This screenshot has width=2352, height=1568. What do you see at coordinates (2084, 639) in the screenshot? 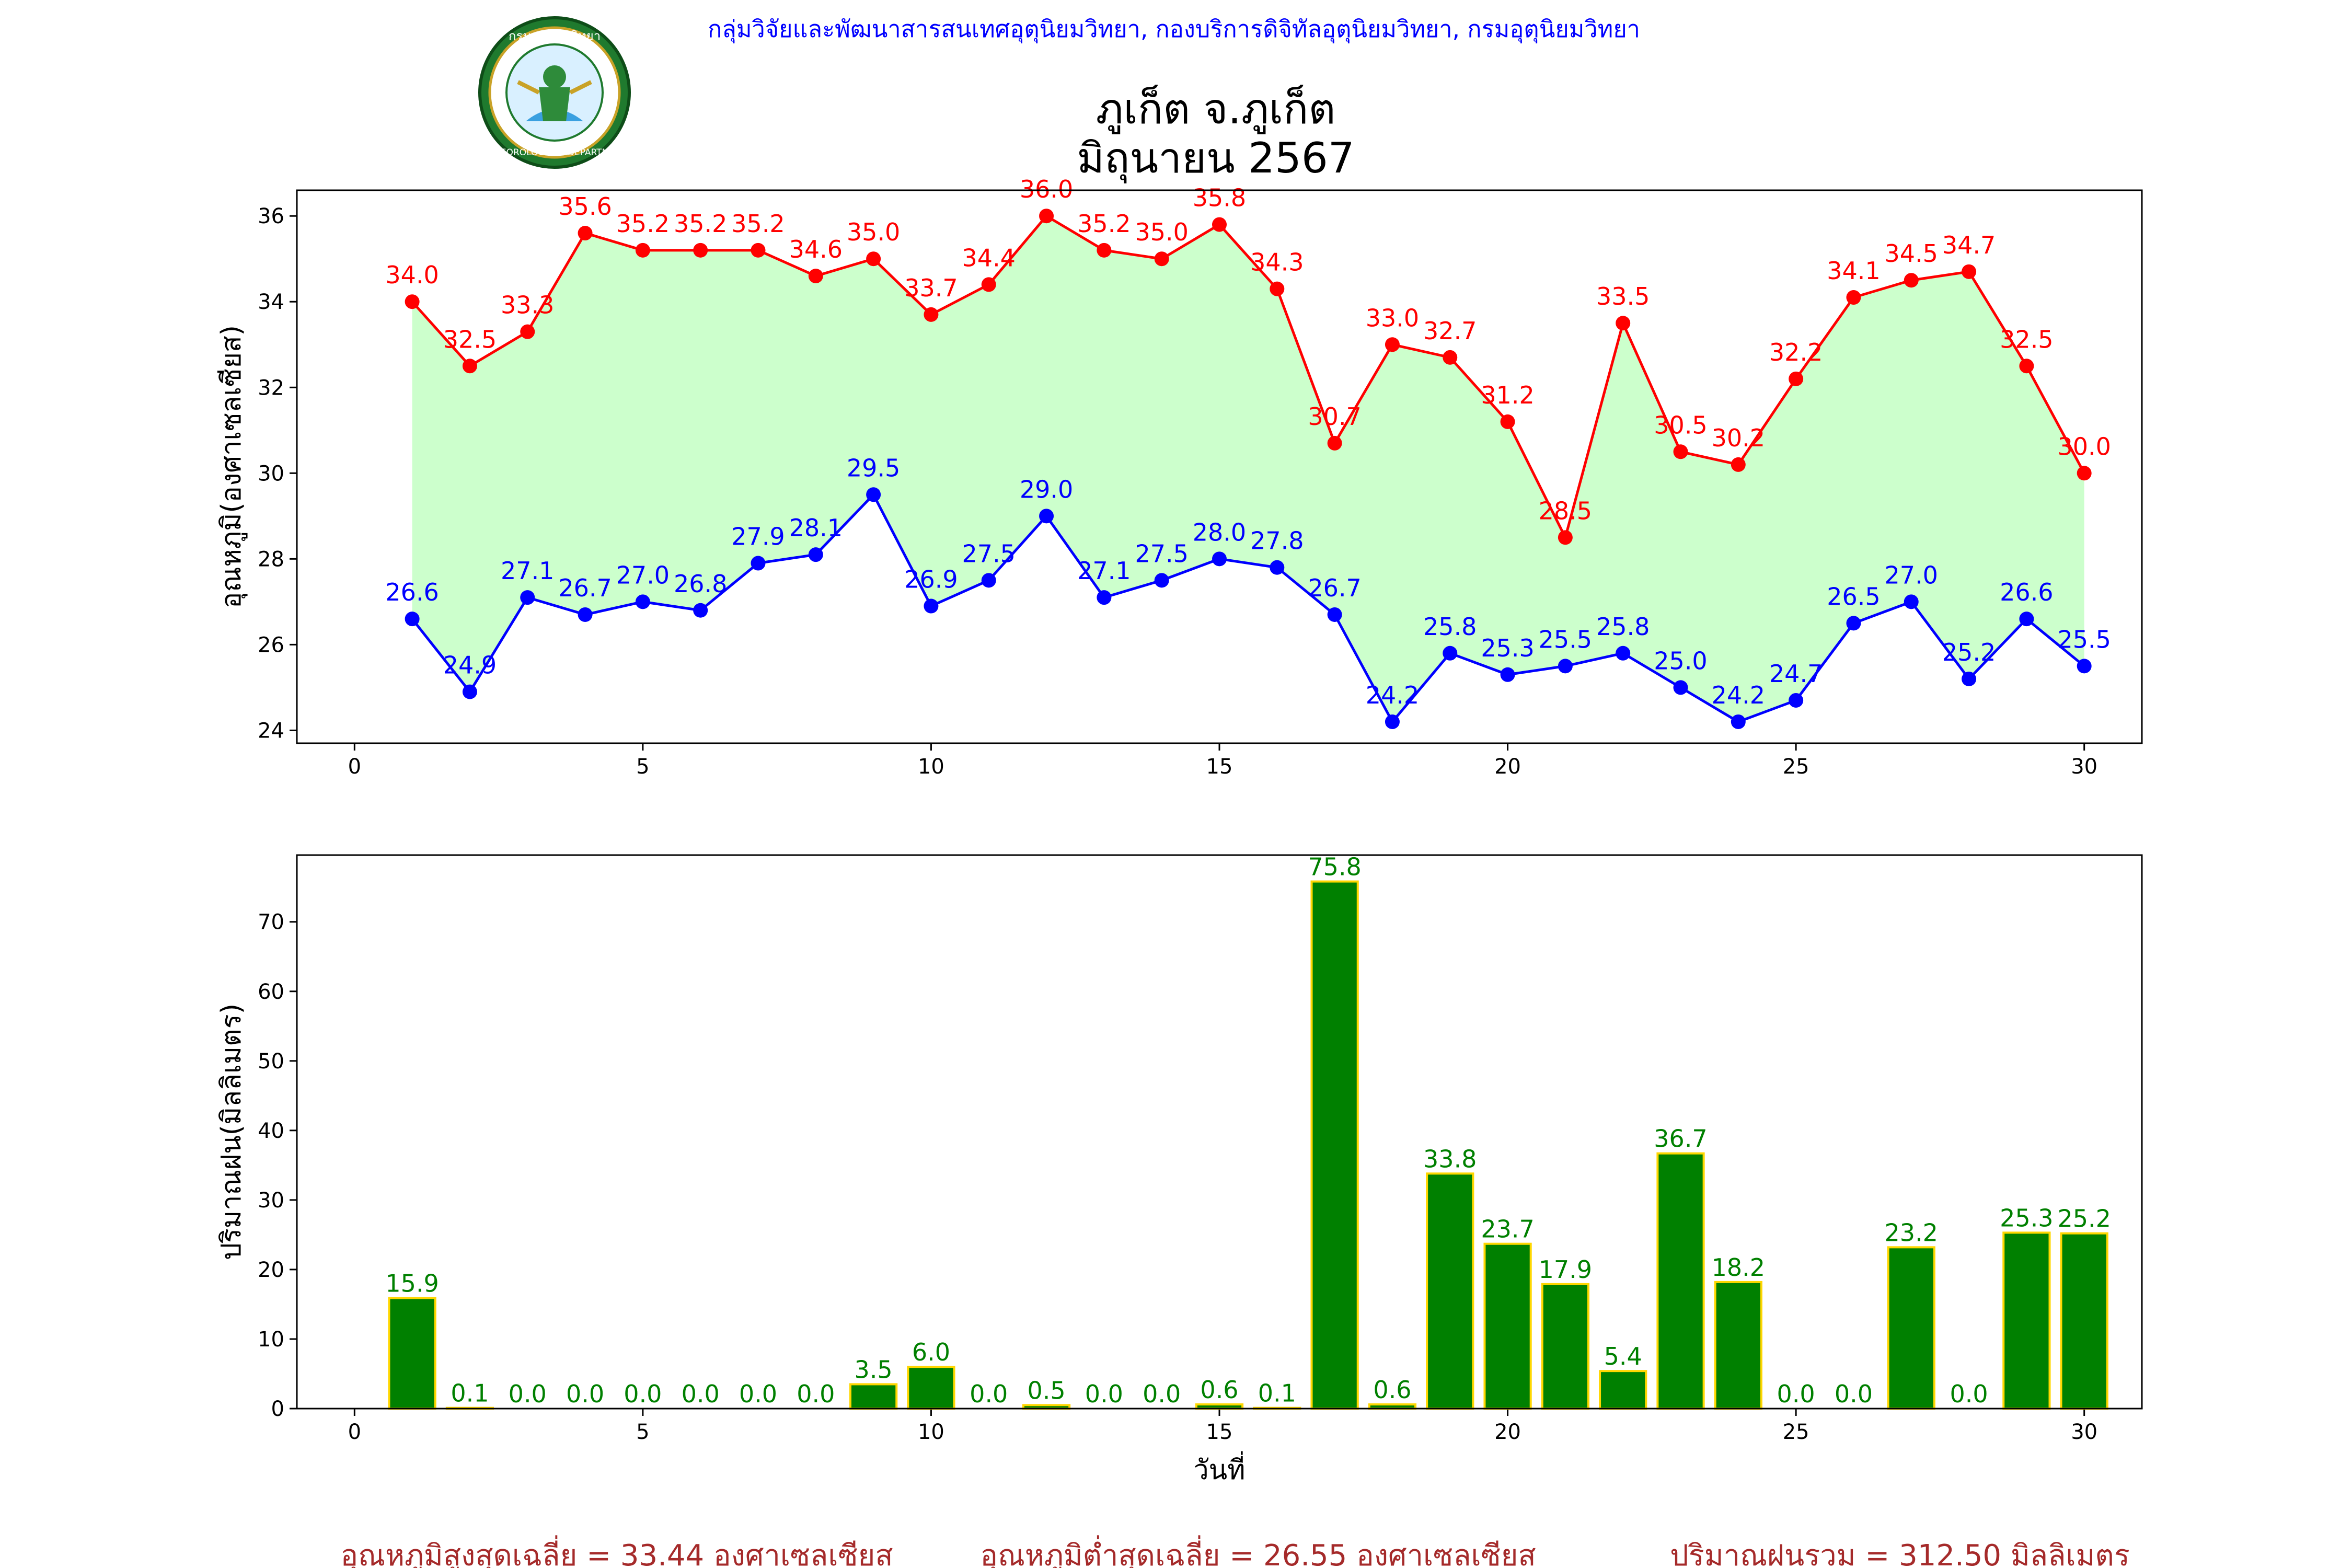
I see `temp-min-data-label: 25.5` at bounding box center [2084, 639].